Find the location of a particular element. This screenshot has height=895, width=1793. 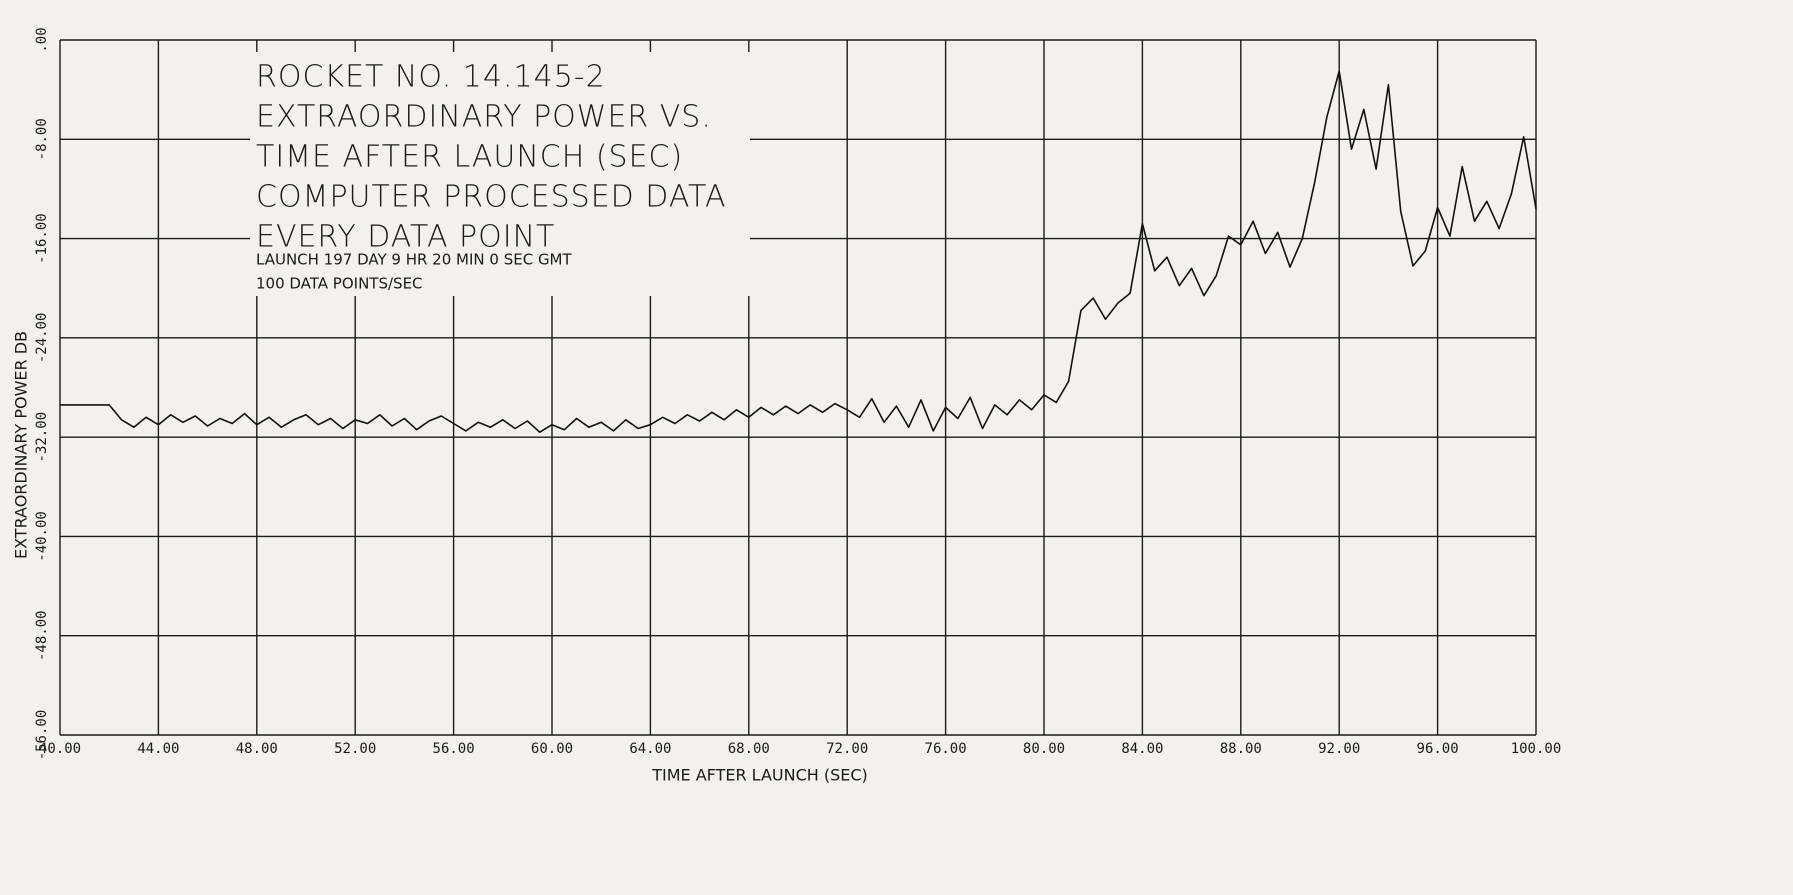

y-tick-label: -56.00 is located at coordinates (42, 735).